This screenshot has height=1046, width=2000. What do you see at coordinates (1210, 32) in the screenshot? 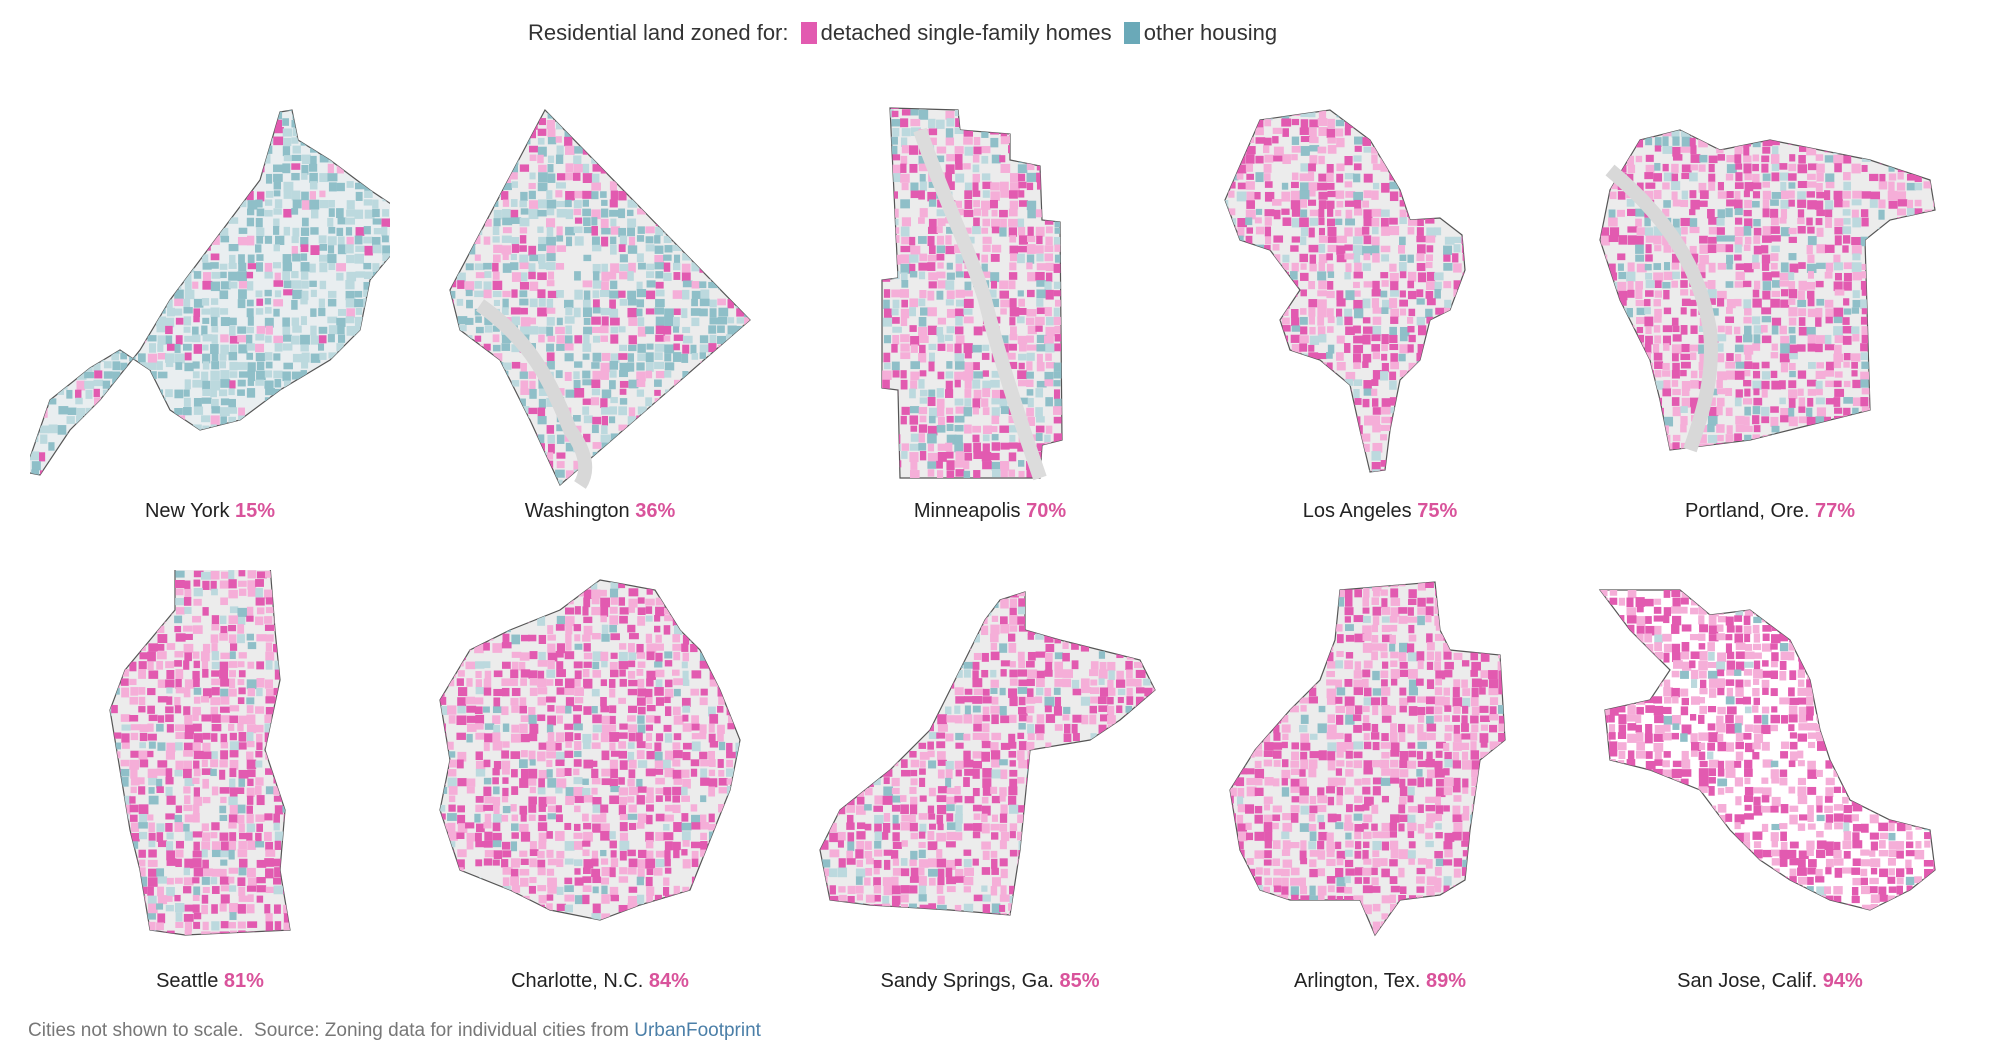
I see `legend-label-other-housing: other housing` at bounding box center [1210, 32].